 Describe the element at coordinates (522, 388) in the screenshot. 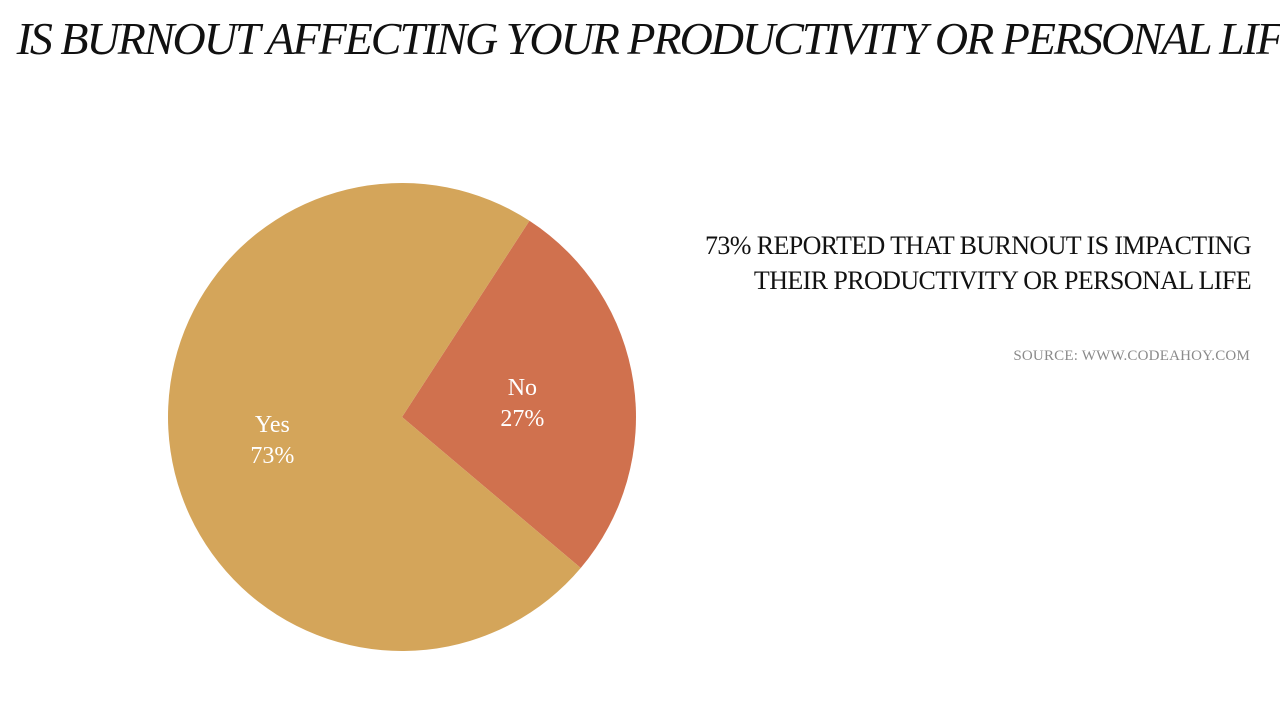

I see `pie-label-no-name: No` at that location.